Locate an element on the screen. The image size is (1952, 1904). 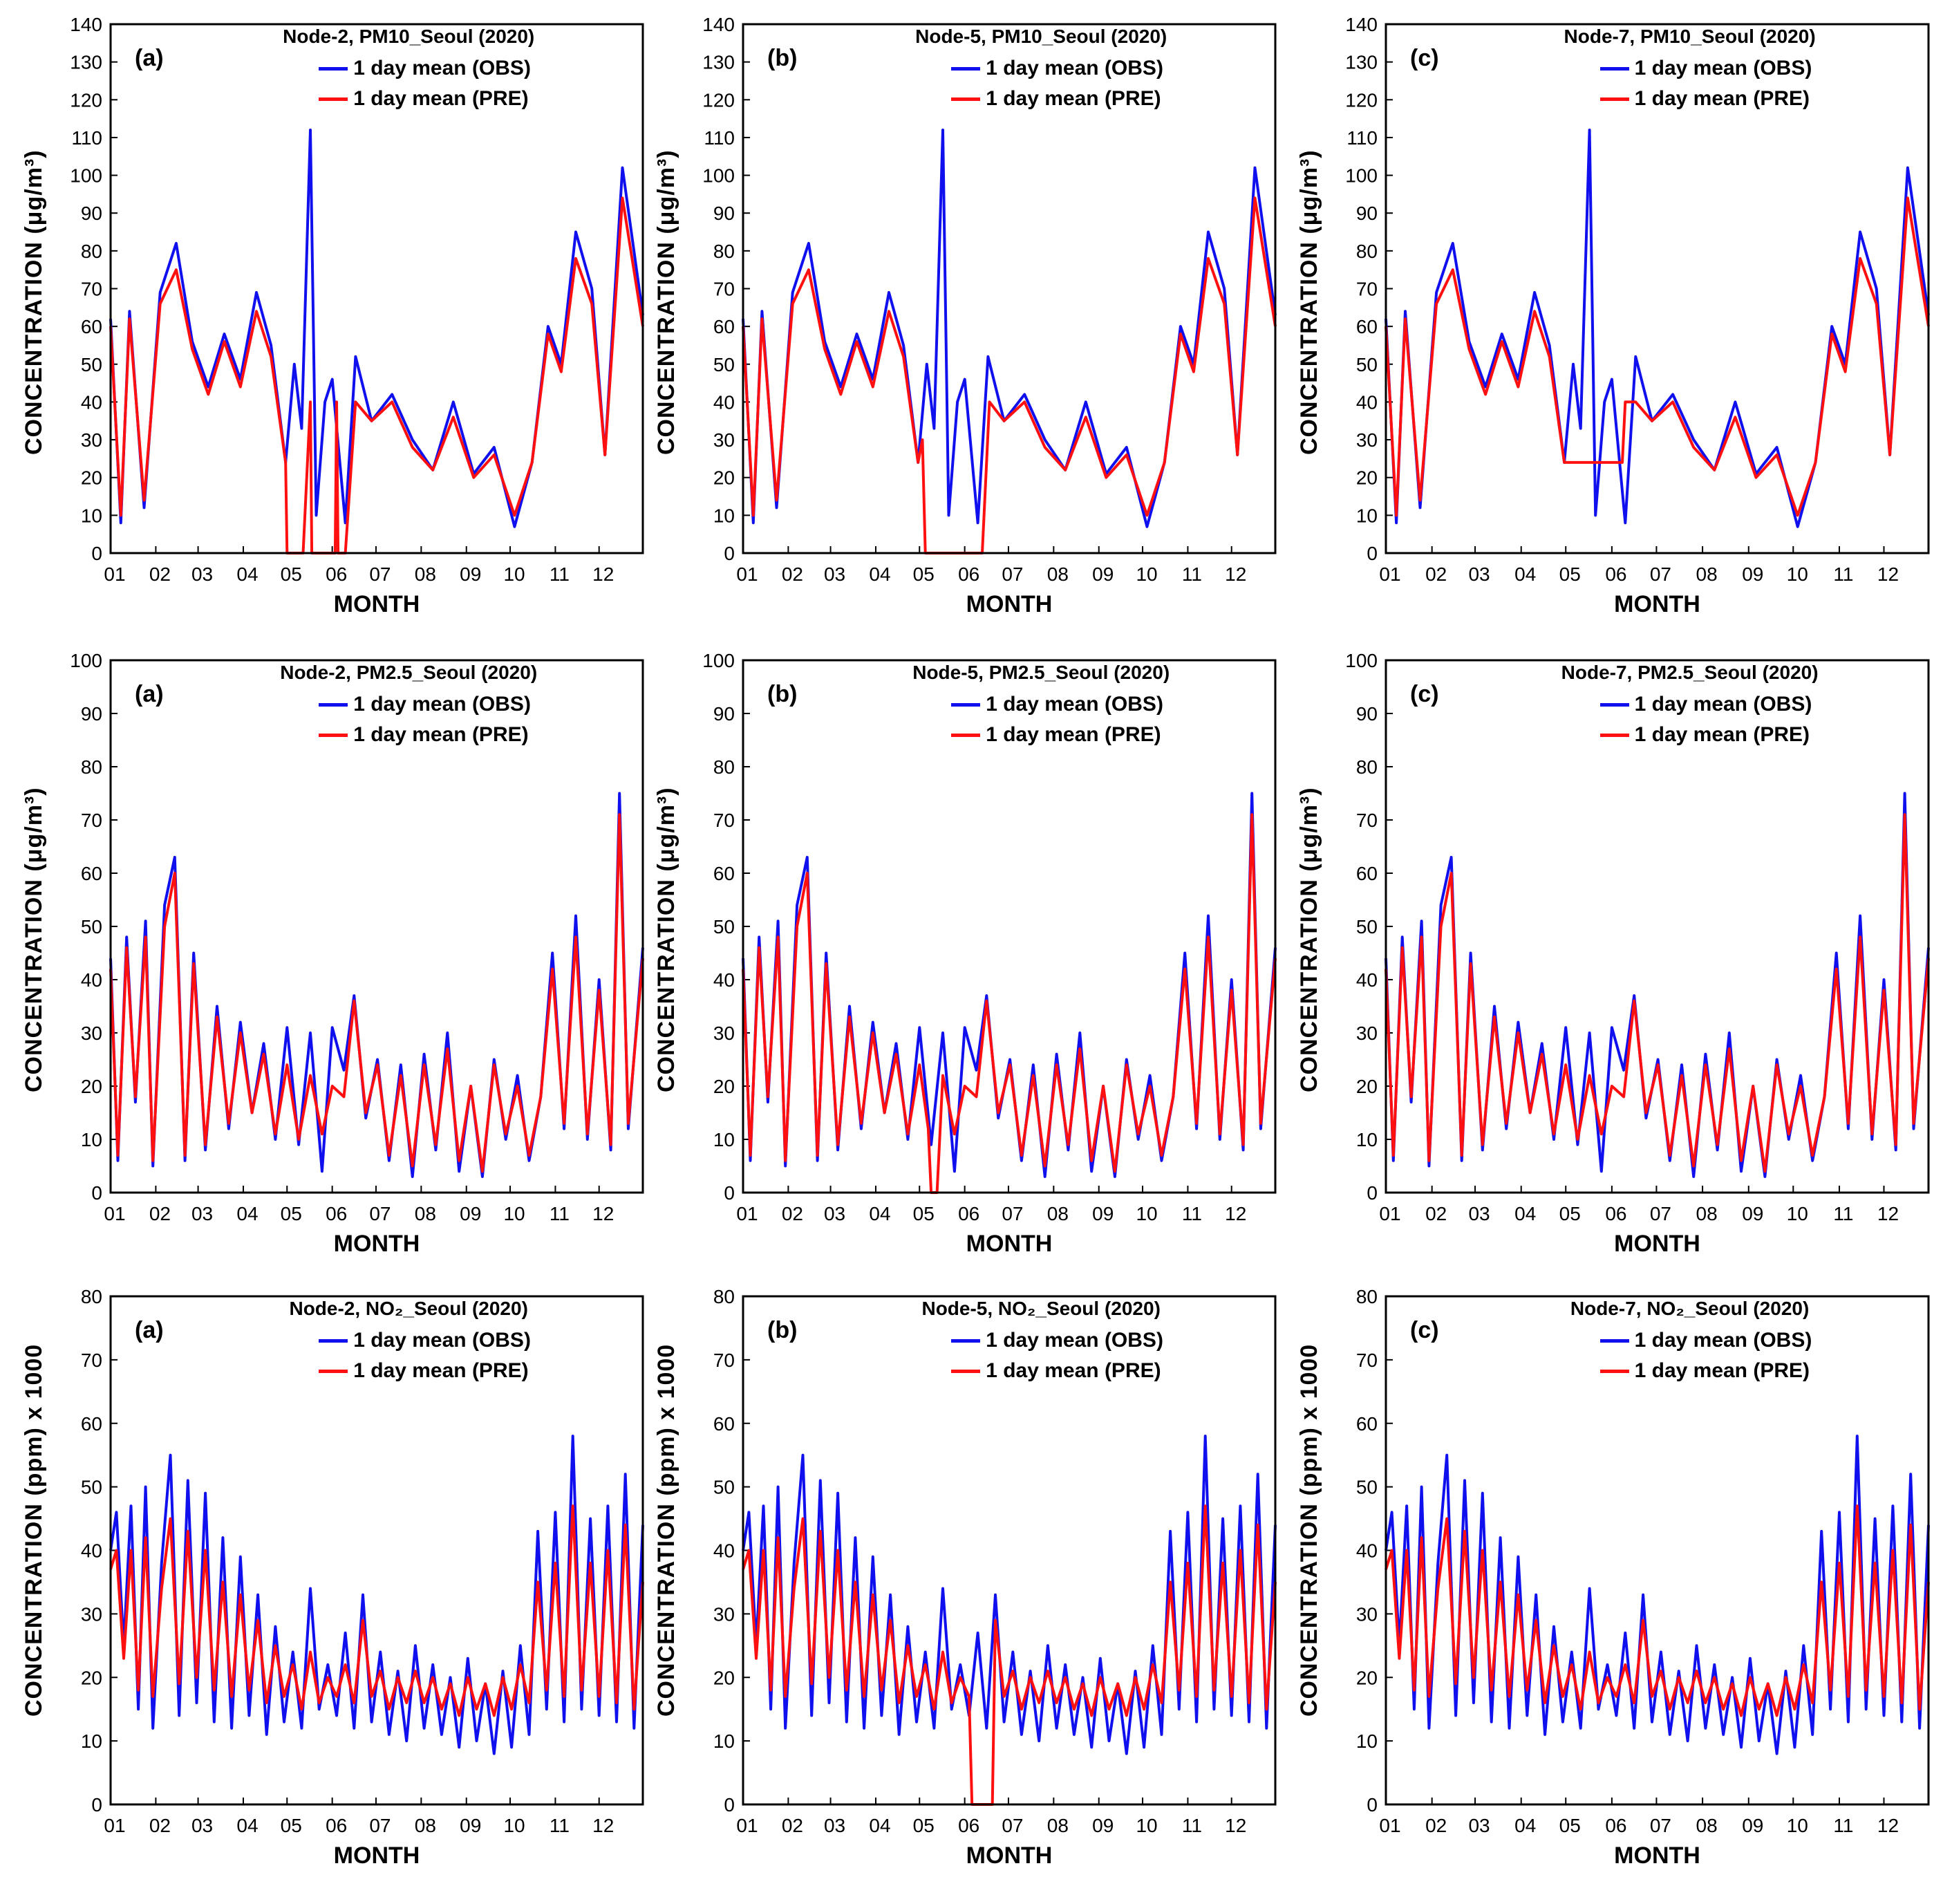
x-tick-label: 12 is located at coordinates (1235, 1825).